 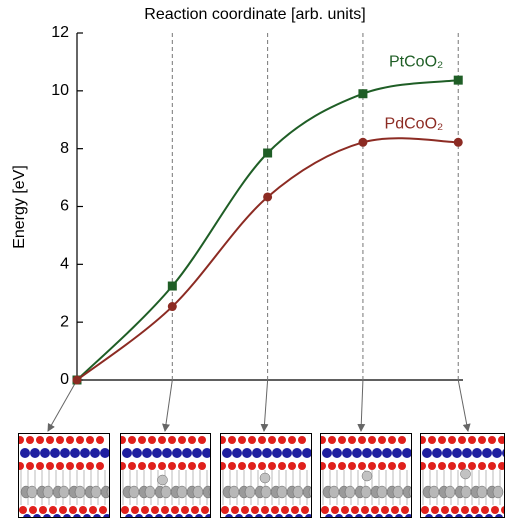 I want to click on y-tick-label: 10, so click(x=60, y=90).